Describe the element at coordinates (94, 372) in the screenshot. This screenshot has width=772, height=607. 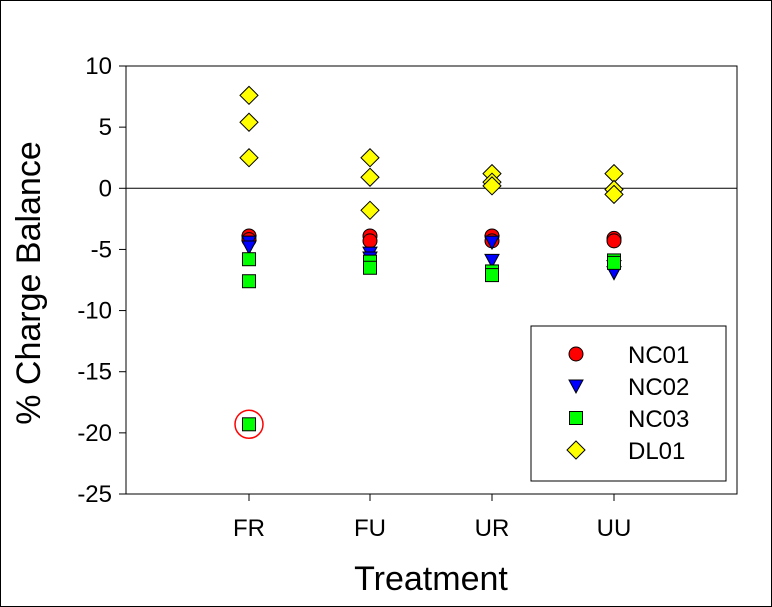
I see `y-tick-label: -15` at that location.